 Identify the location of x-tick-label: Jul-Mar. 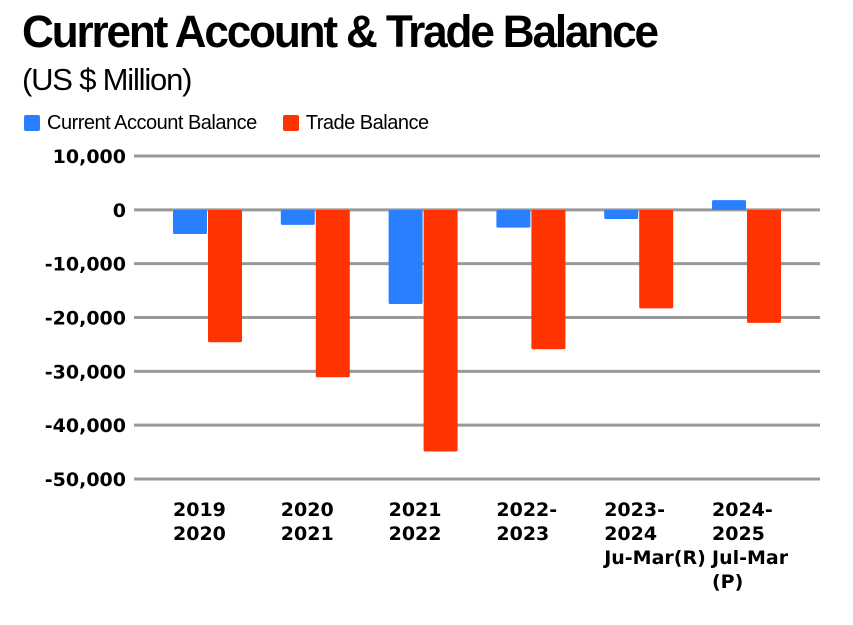
(749, 558).